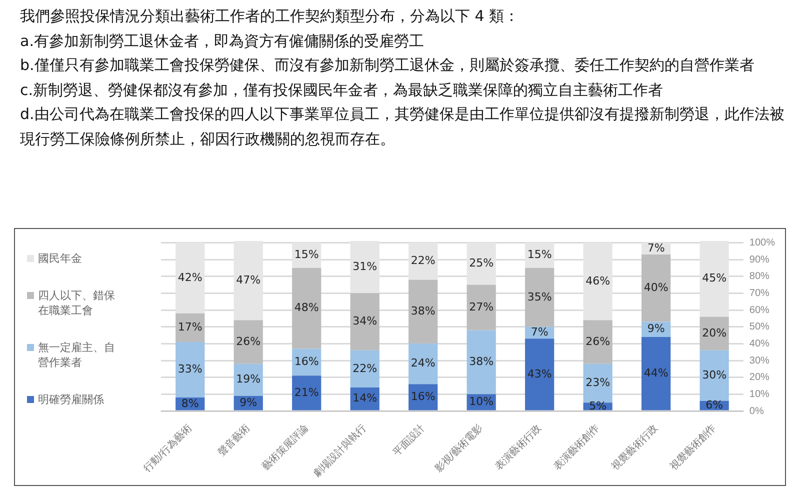 Image resolution: width=800 pixels, height=490 pixels. I want to click on data-label: 8%, so click(190, 403).